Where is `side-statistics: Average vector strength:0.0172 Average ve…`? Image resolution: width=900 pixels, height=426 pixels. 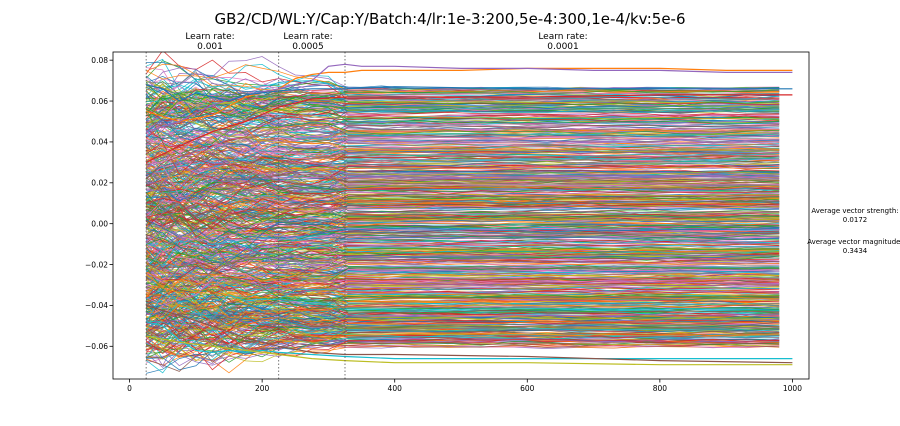
side-statistics: Average vector strength:0.0172 Average ve… is located at coordinates (853, 231).